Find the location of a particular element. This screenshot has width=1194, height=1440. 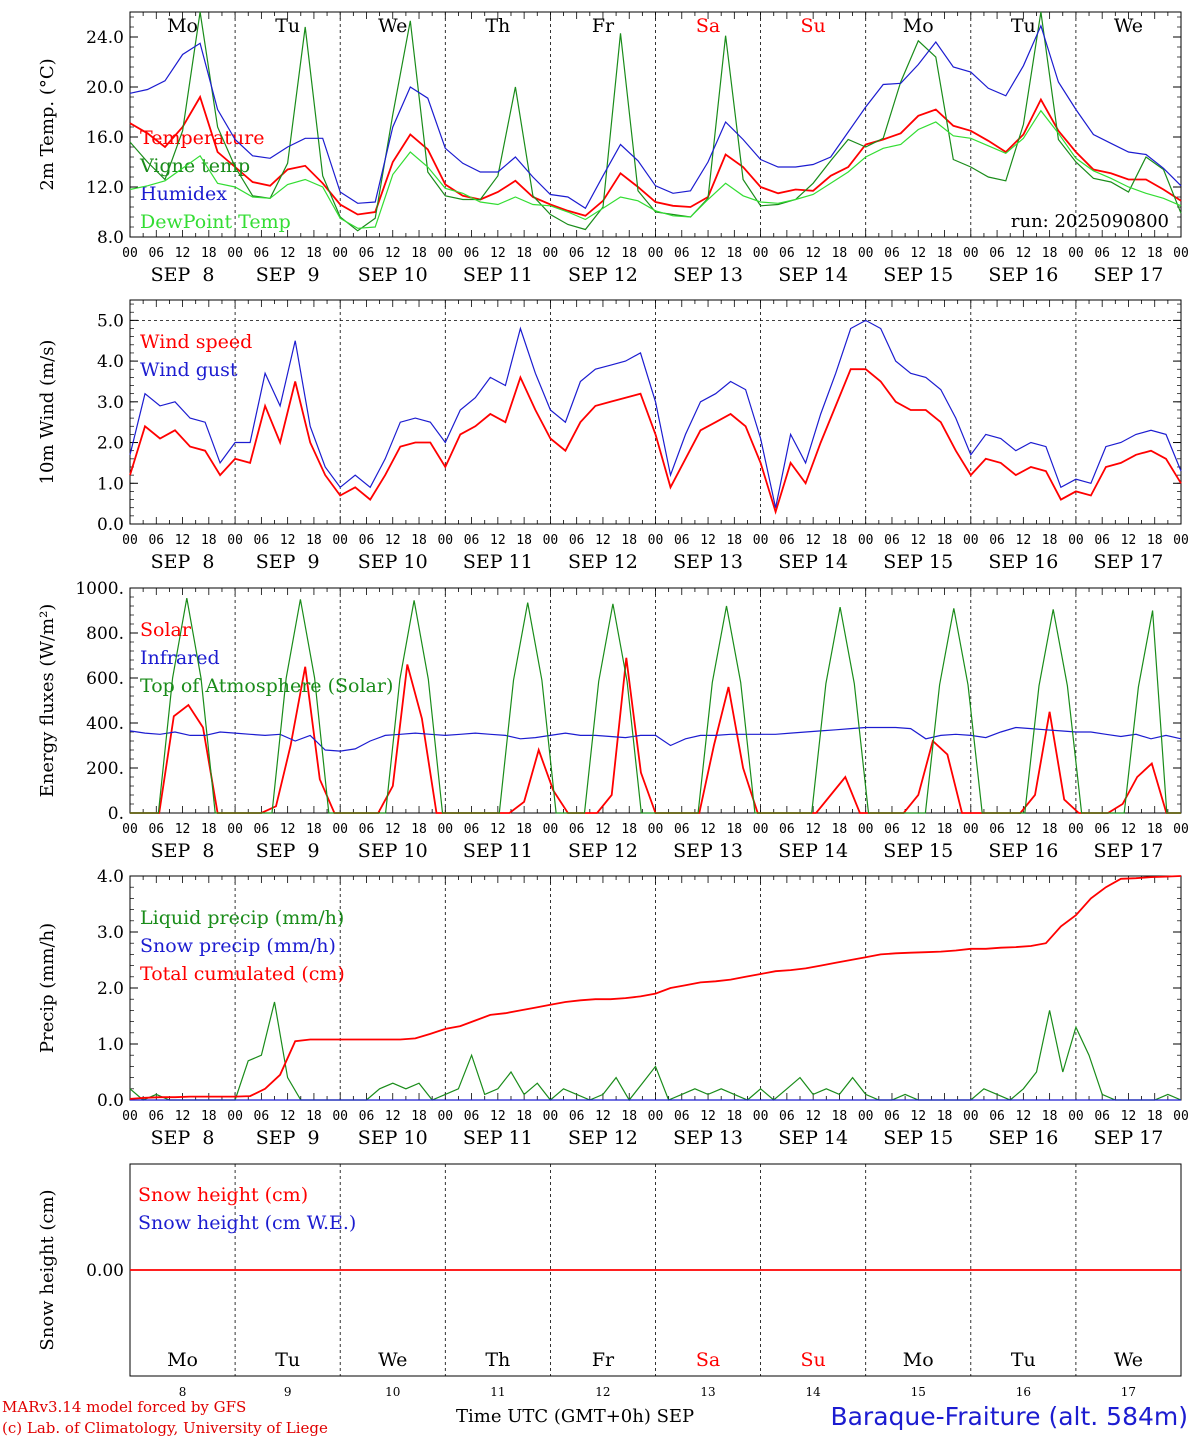

date-label: SEP 17 is located at coordinates (1129, 851).